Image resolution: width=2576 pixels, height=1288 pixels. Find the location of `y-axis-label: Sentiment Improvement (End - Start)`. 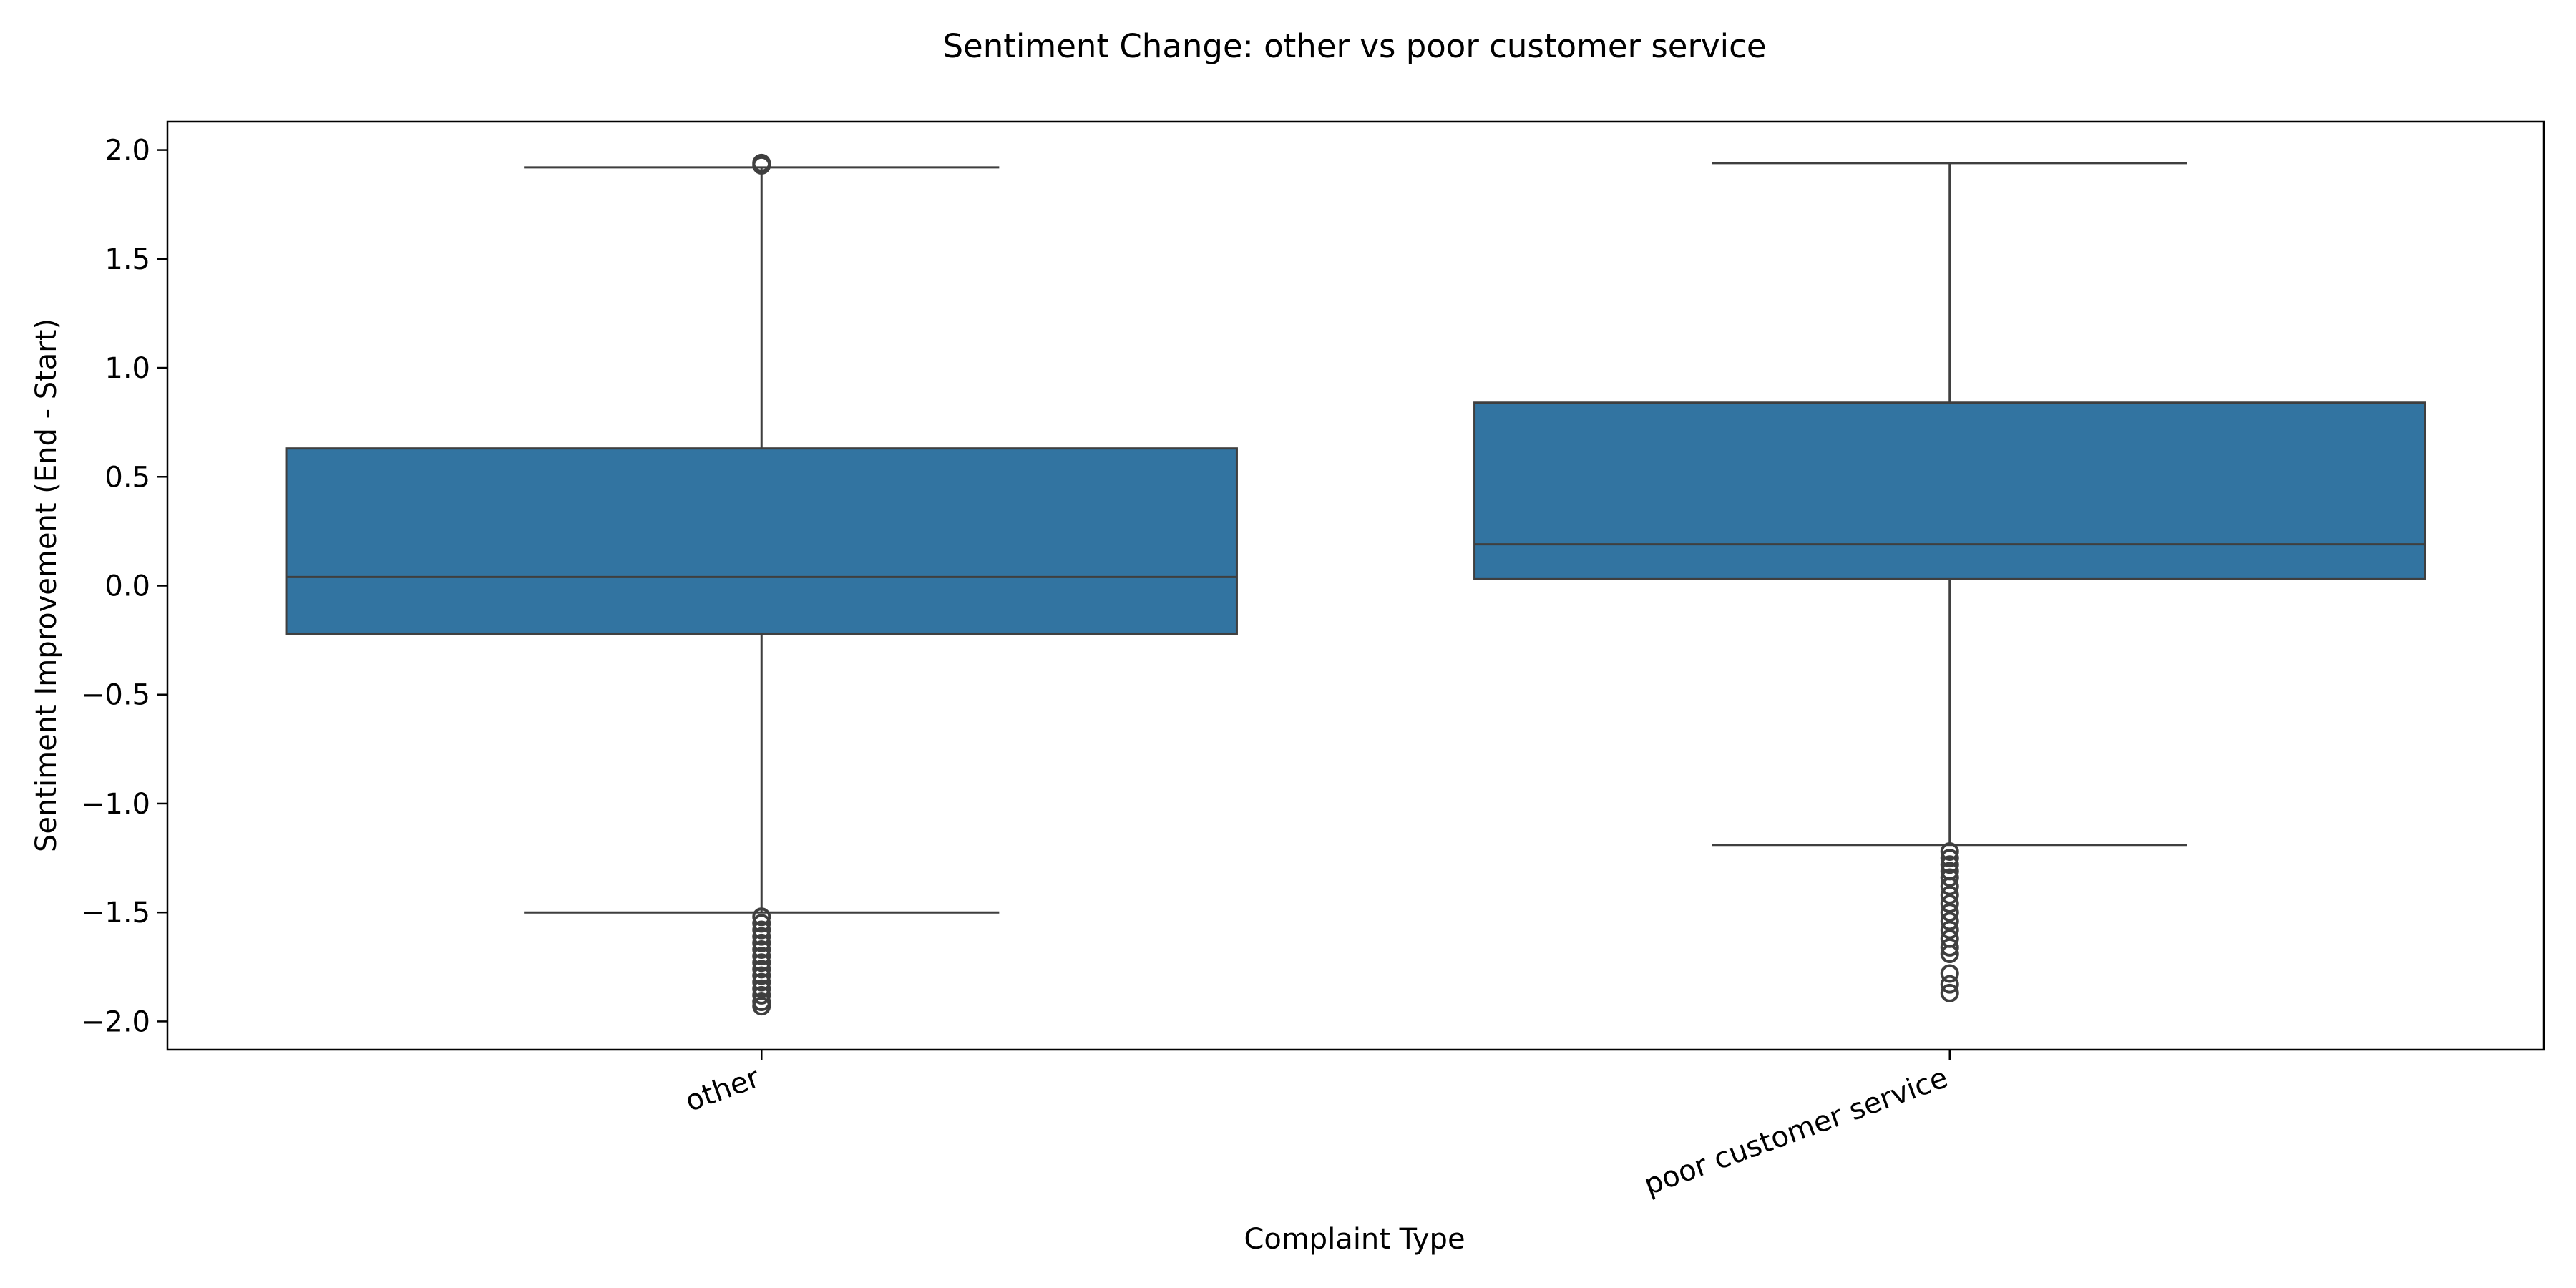

y-axis-label: Sentiment Improvement (End - Start) is located at coordinates (46, 585).